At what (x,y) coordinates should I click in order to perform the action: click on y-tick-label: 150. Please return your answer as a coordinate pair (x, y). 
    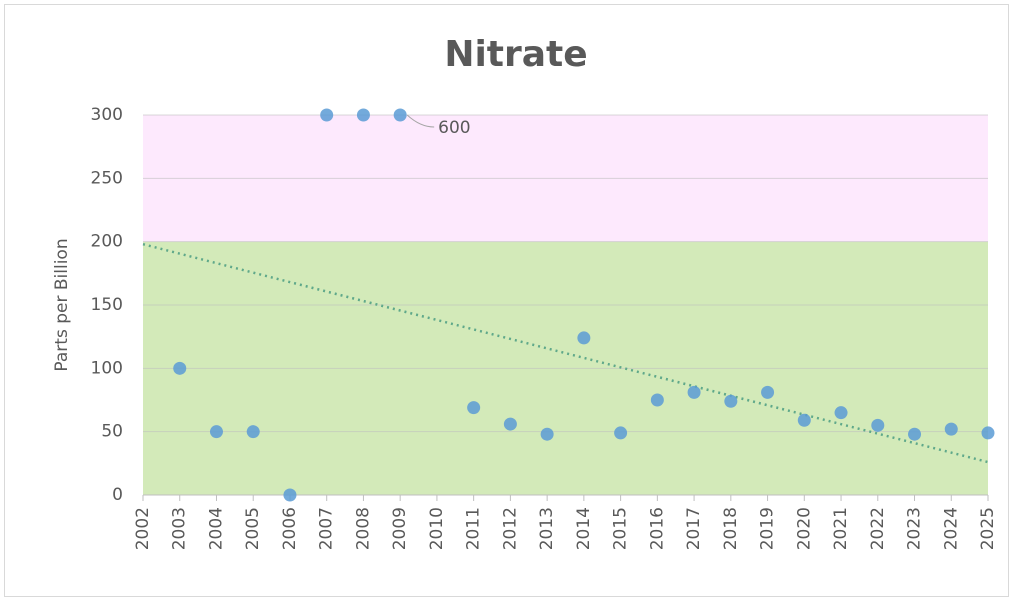
    Looking at the image, I should click on (107, 305).